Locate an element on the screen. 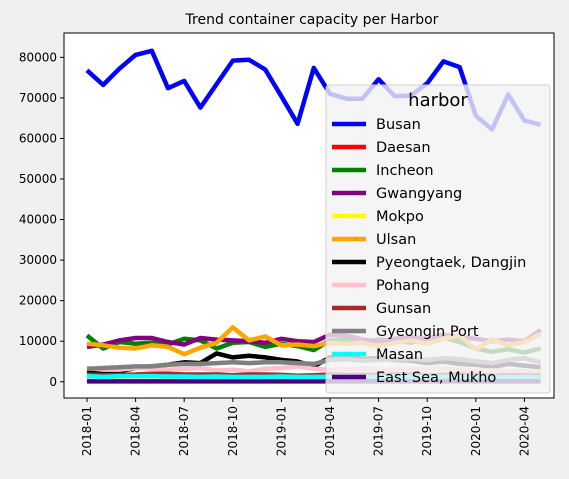  legend-label: Incheon is located at coordinates (405, 171).